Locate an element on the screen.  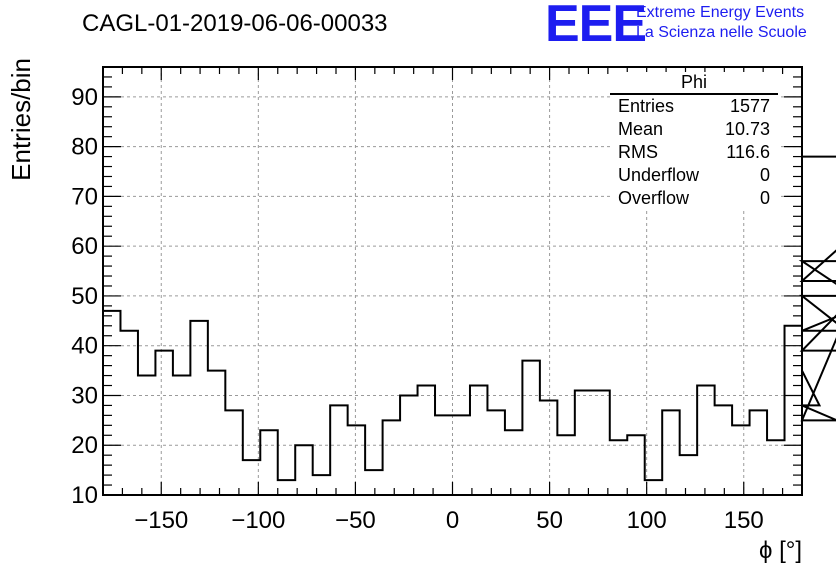
x-tick-label: −150 is located at coordinates (161, 520).